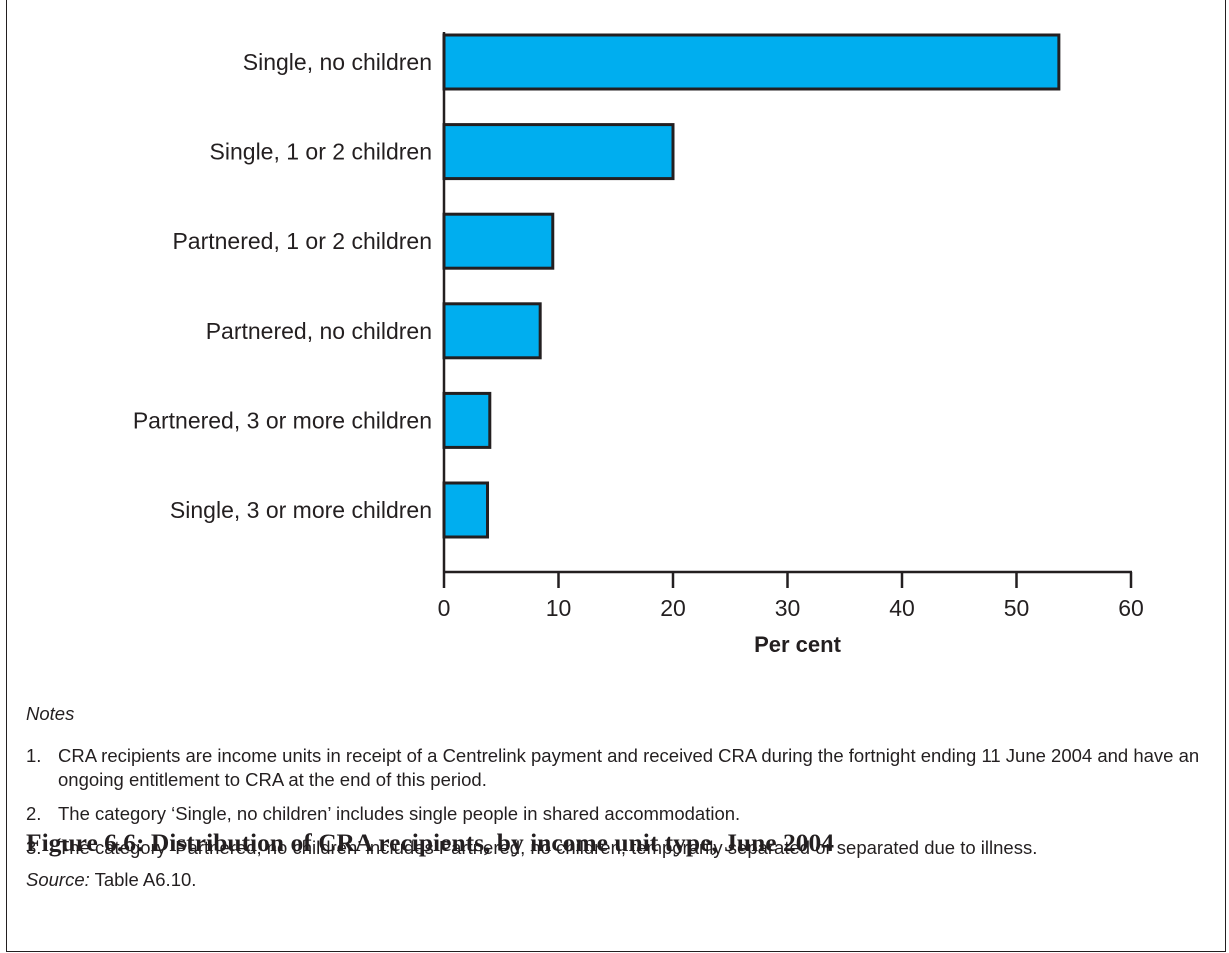 This screenshot has width=1229, height=953. Describe the element at coordinates (444, 608) in the screenshot. I see `x-tick-label: 0` at that location.